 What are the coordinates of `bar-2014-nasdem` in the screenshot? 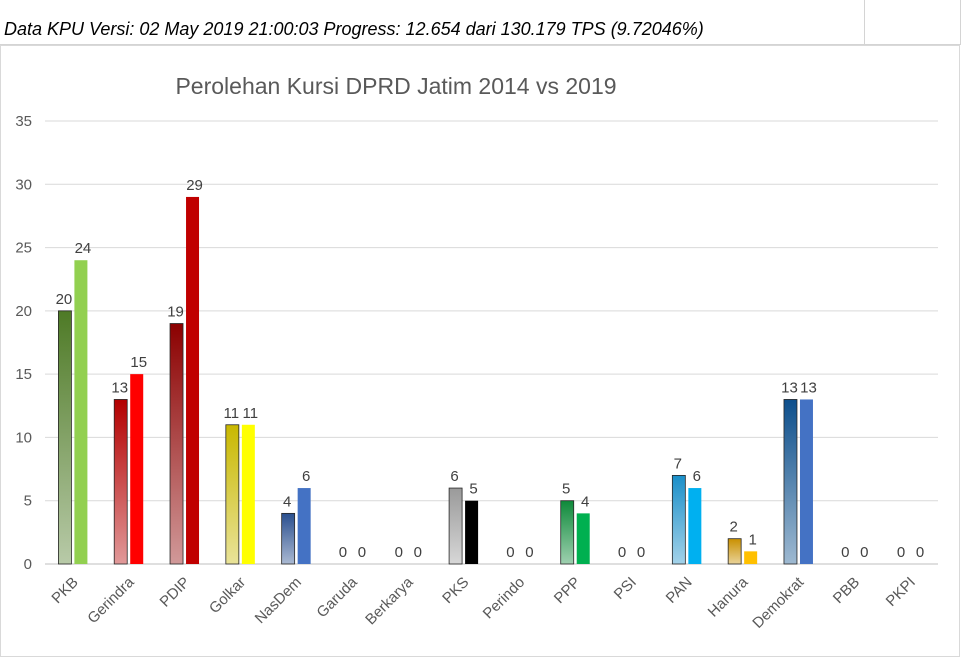 It's located at (288, 538).